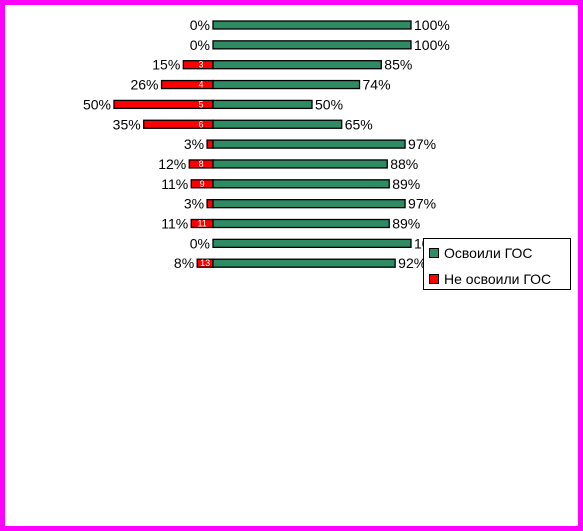 This screenshot has height=531, width=583. I want to click on mastered-value-label: 92%, so click(412, 263).